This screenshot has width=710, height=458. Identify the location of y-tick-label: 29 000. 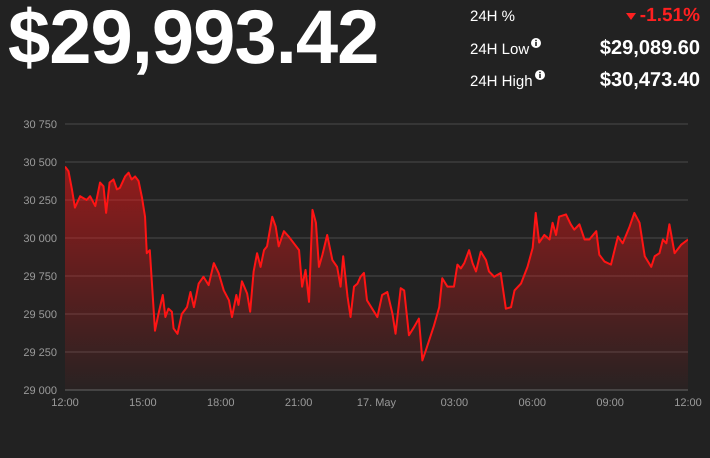
(40, 390).